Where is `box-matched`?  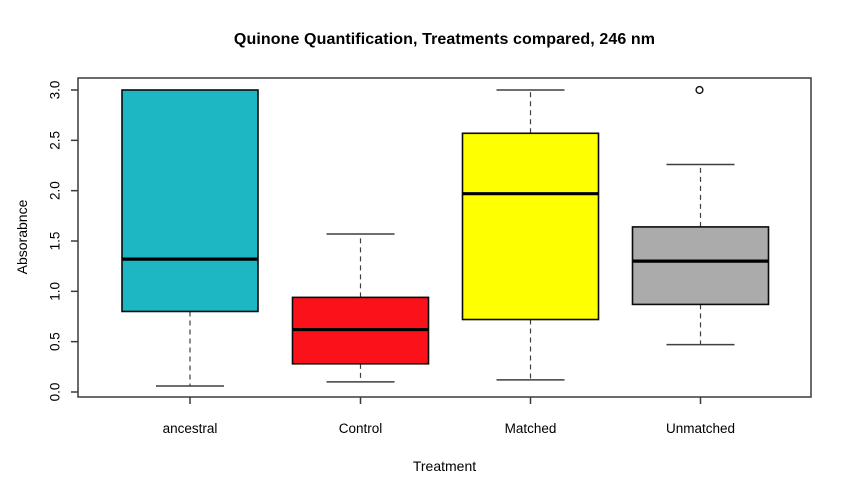 box-matched is located at coordinates (530, 226).